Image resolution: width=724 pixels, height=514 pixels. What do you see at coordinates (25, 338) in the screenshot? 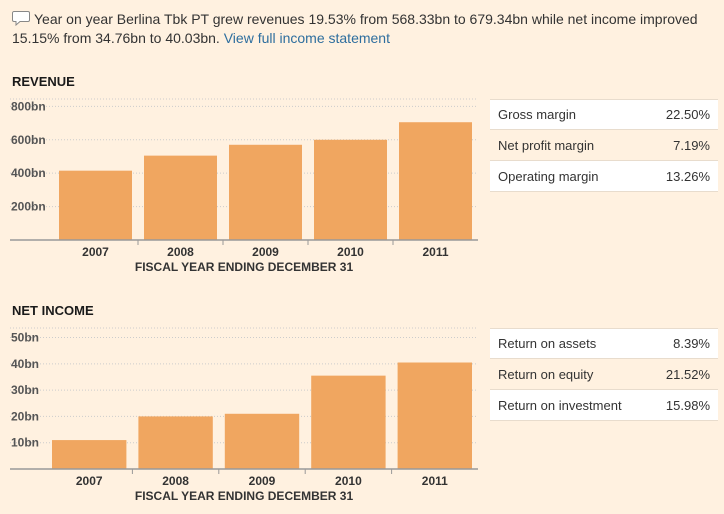
I see `y-tick-label: 50bn` at bounding box center [25, 338].